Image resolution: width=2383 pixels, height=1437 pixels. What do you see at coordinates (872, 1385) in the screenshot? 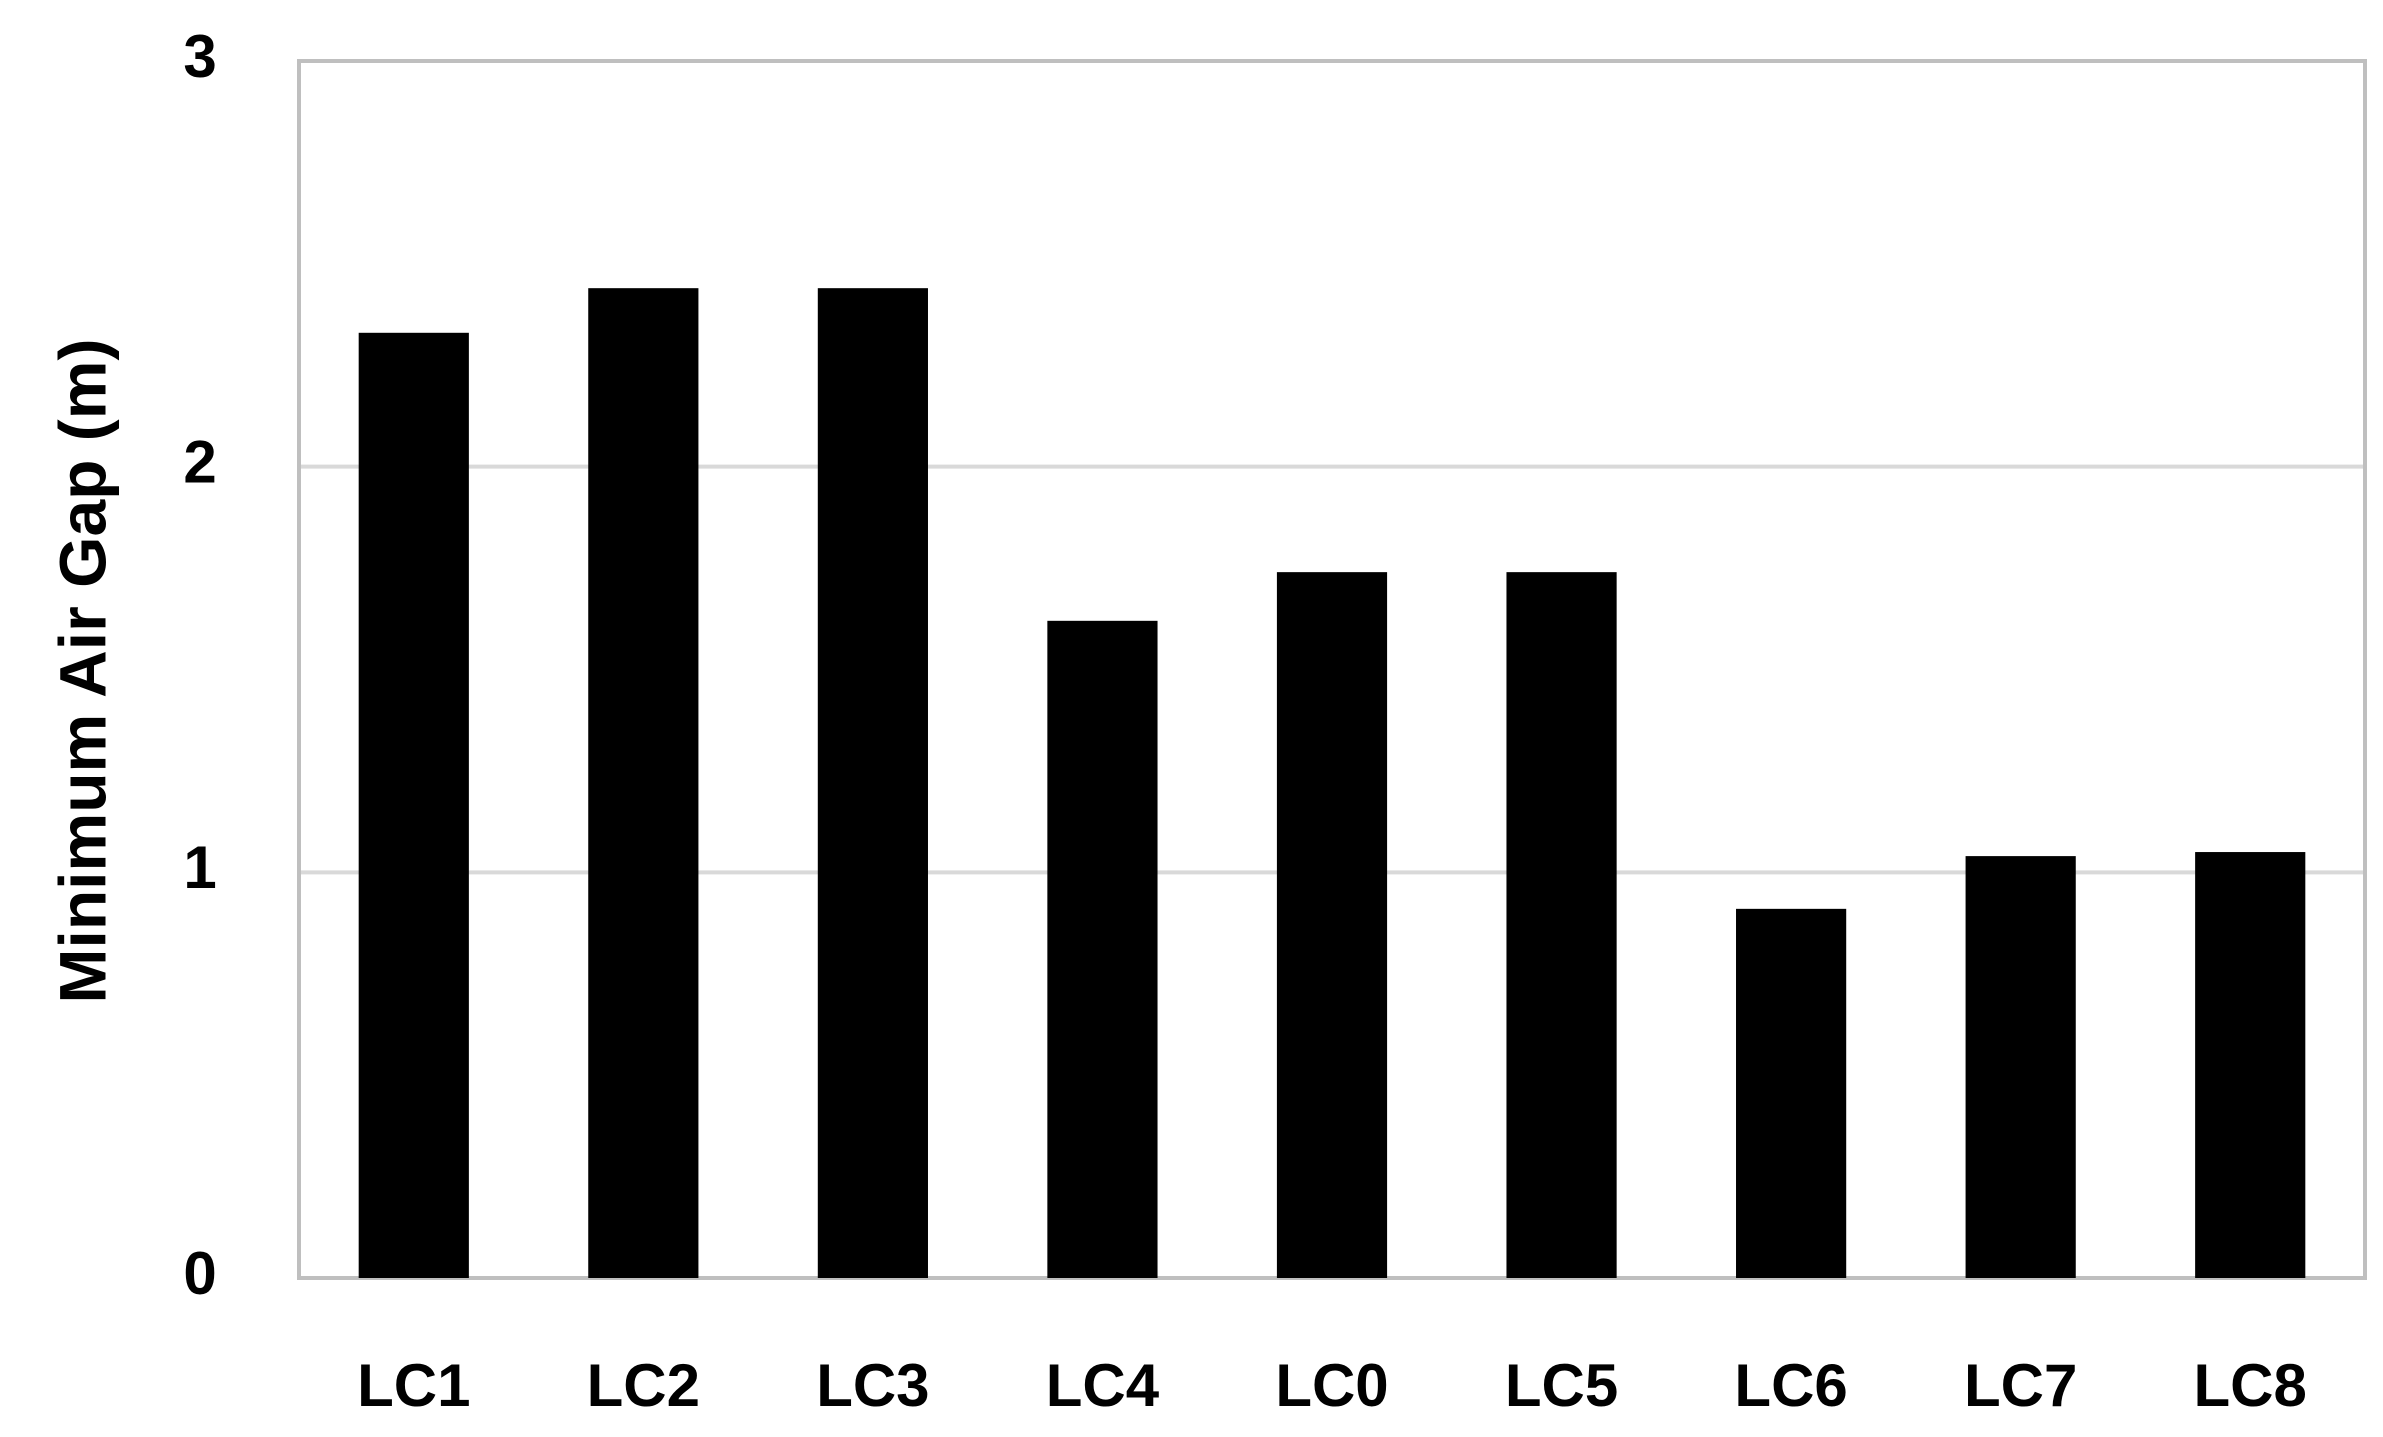
I see `x-tick-label: LC3` at bounding box center [872, 1385].